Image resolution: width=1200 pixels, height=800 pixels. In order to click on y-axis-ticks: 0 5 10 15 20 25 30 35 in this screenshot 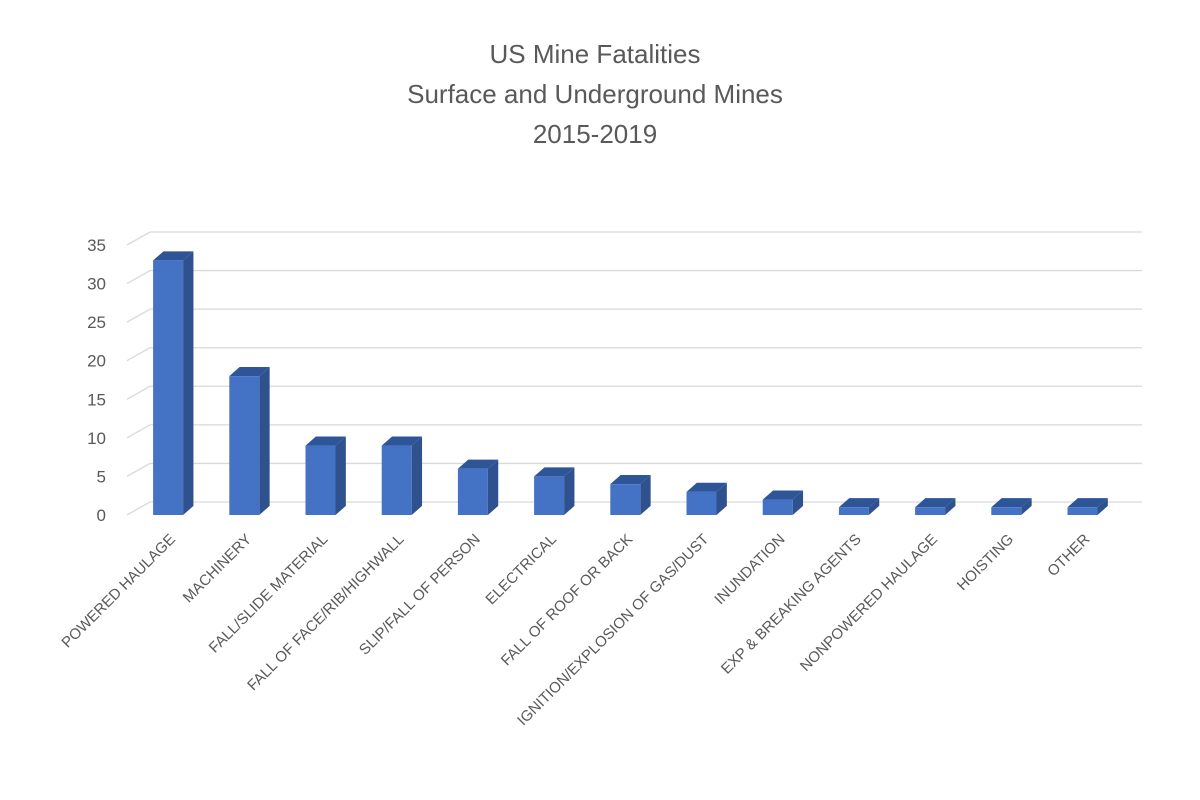, I will do `click(96, 380)`.